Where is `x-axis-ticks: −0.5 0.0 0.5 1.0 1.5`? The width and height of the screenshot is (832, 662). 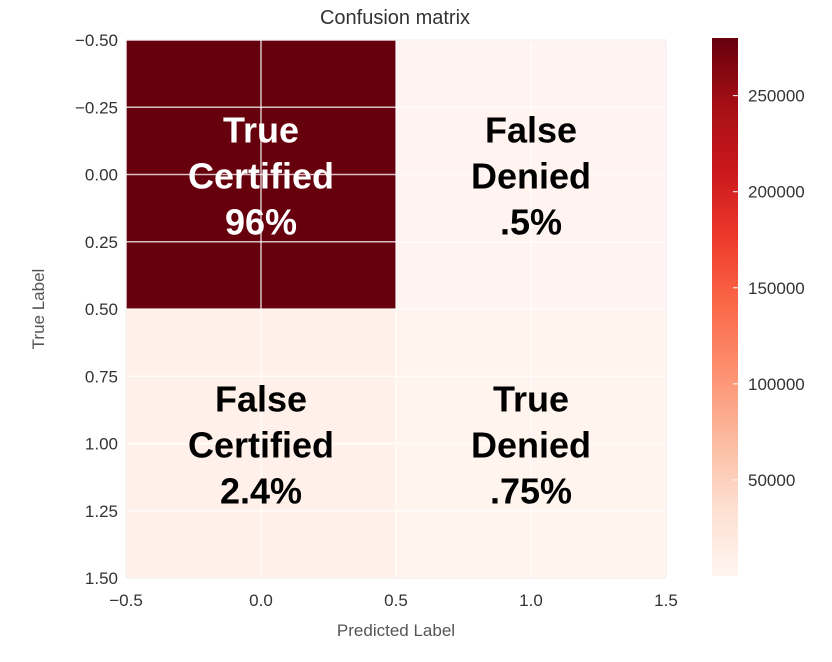 x-axis-ticks: −0.5 0.0 0.5 1.0 1.5 is located at coordinates (393, 600).